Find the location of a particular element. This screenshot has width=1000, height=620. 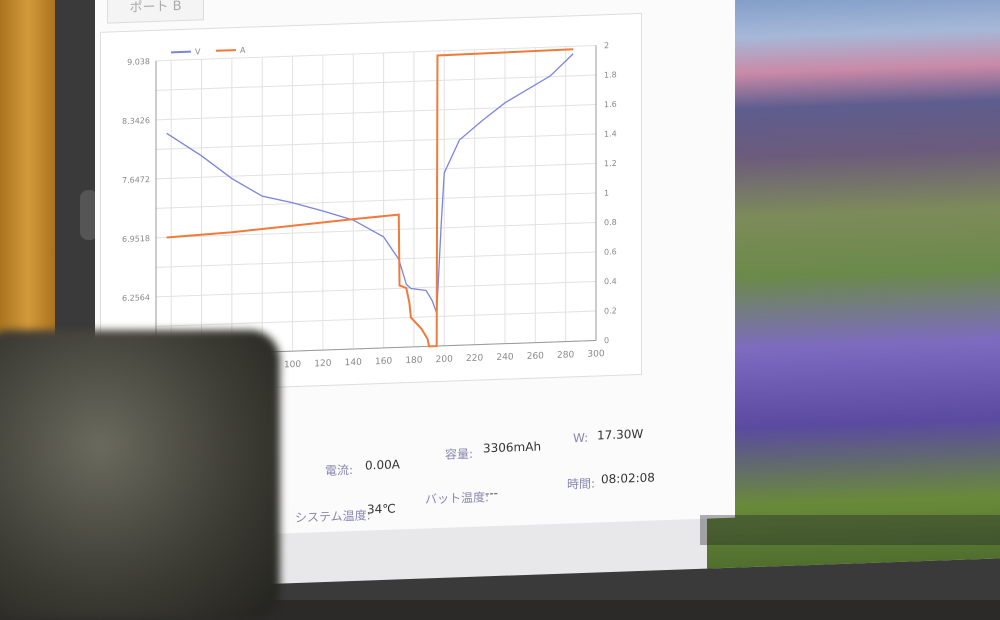

capacity-value: 3306mAh is located at coordinates (512, 447).